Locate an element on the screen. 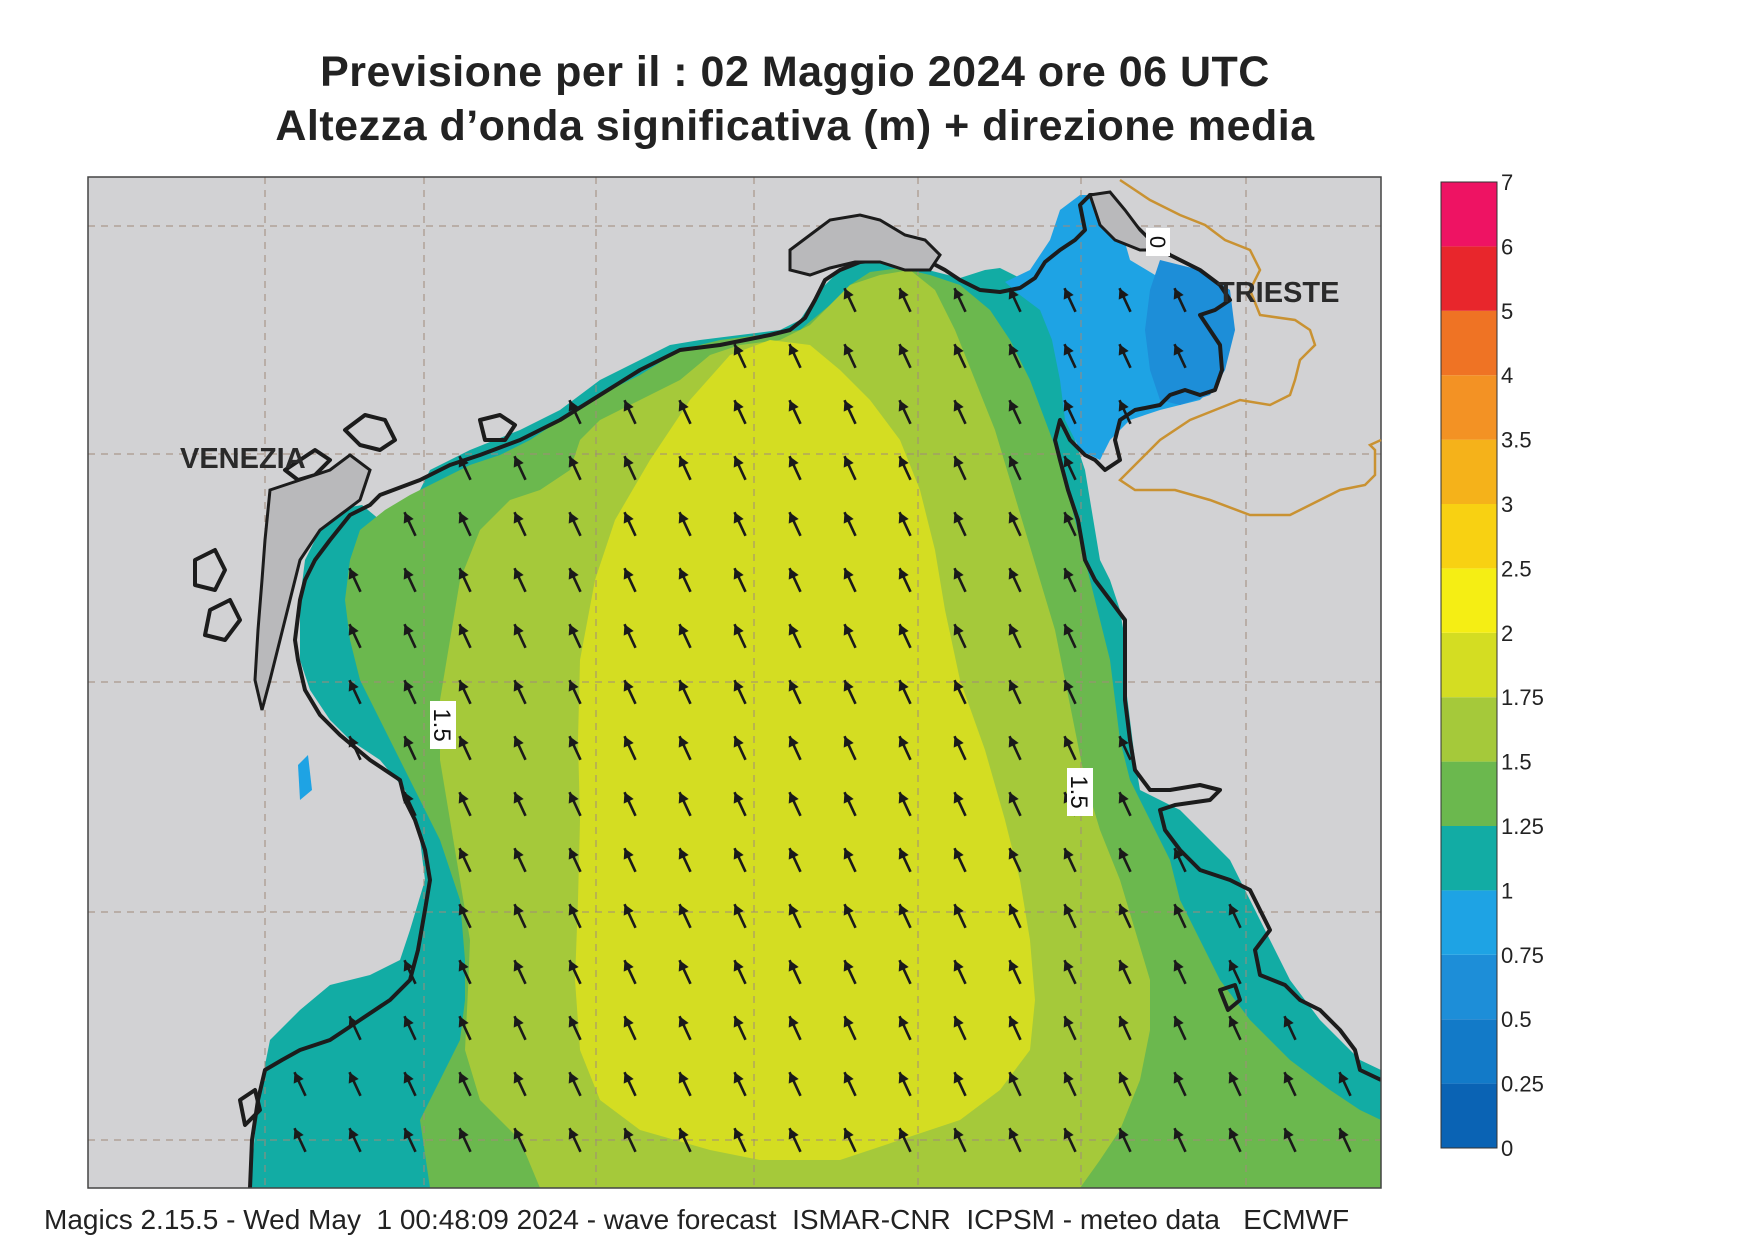 The height and width of the screenshot is (1242, 1755). legend-tick-label: 4 is located at coordinates (1507, 375).